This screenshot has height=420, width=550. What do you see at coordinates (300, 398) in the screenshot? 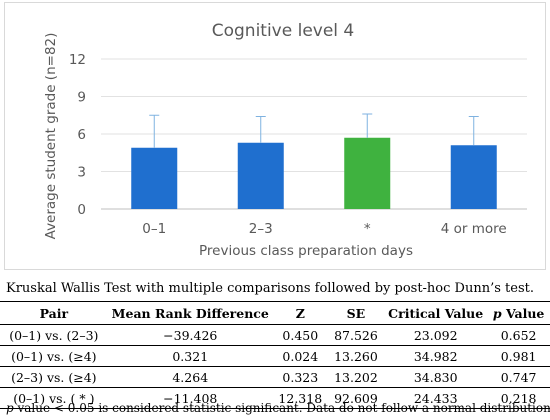
I see `cell-z: 12.318` at bounding box center [300, 398].